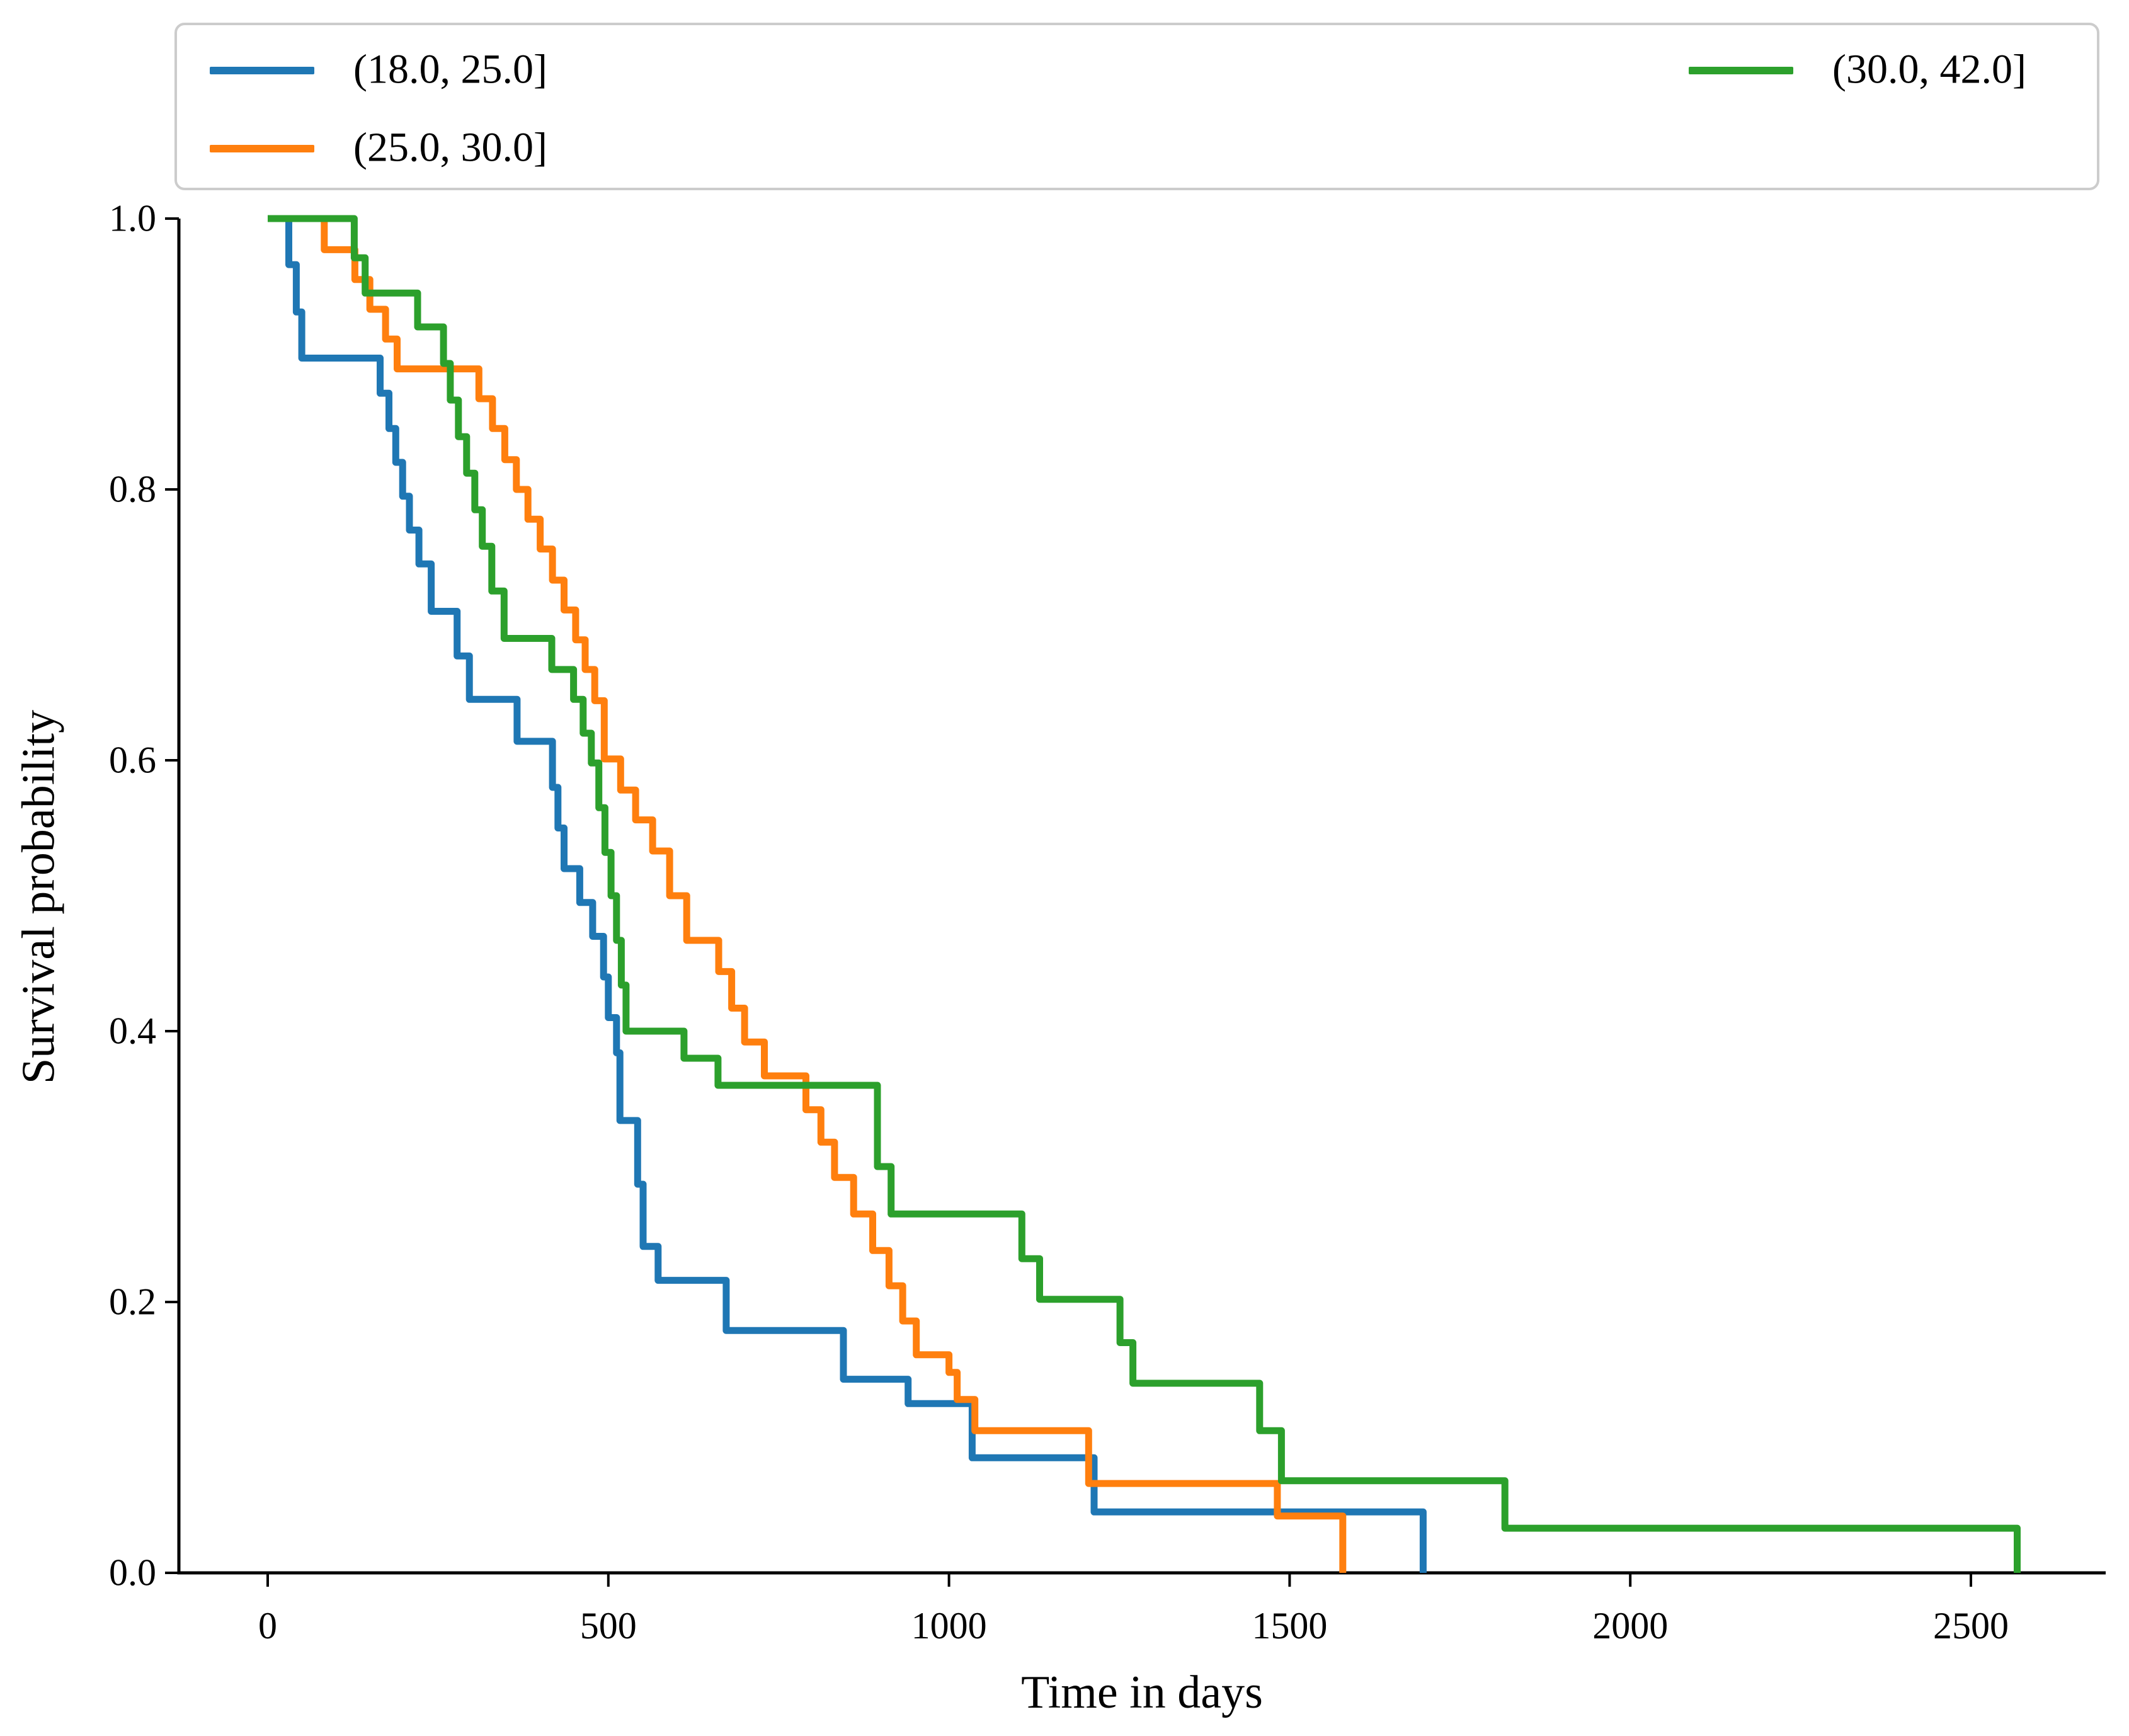 This screenshot has height=1736, width=2129. Describe the element at coordinates (262, 148) in the screenshot. I see `legend-swatch-orange-icon` at that location.